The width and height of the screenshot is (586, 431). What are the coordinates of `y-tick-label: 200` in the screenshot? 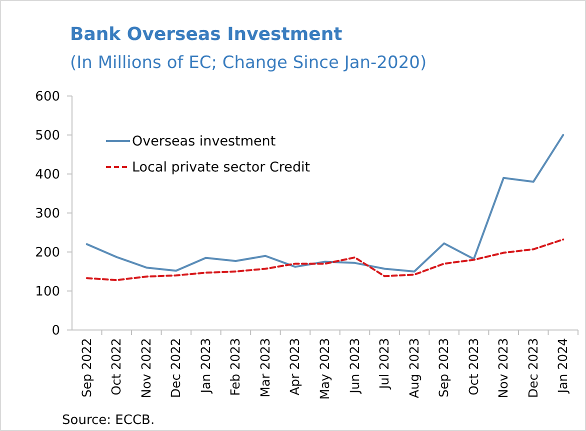 It's located at (47, 253).